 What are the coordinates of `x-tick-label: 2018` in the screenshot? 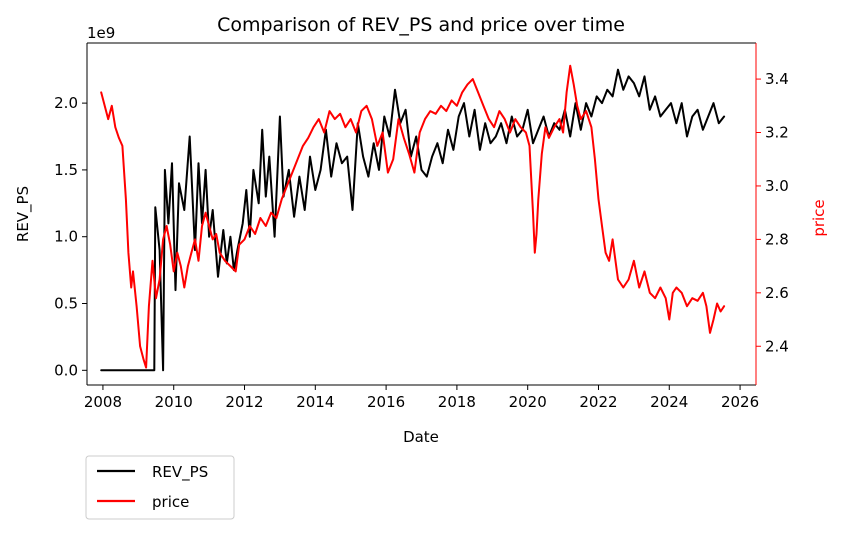 It's located at (457, 402).